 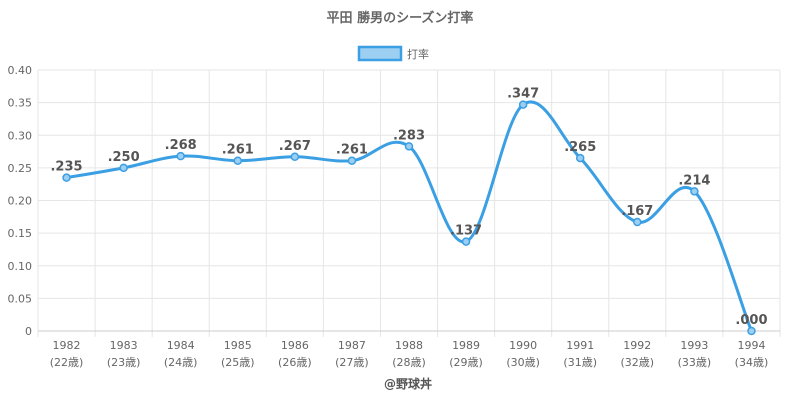 I want to click on x-tick-label: 1986, so click(x=295, y=345).